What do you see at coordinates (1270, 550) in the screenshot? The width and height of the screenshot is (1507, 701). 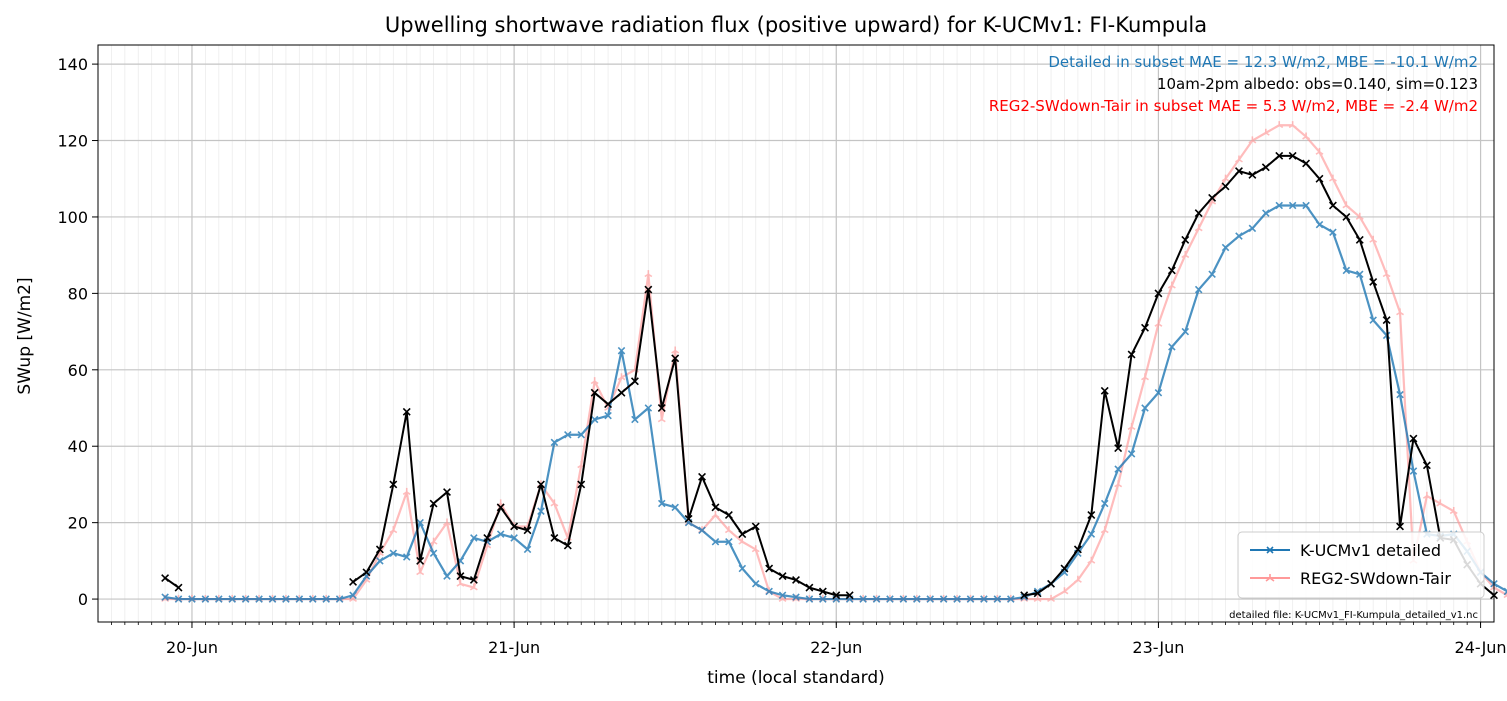 I see `legend-marker` at bounding box center [1270, 550].